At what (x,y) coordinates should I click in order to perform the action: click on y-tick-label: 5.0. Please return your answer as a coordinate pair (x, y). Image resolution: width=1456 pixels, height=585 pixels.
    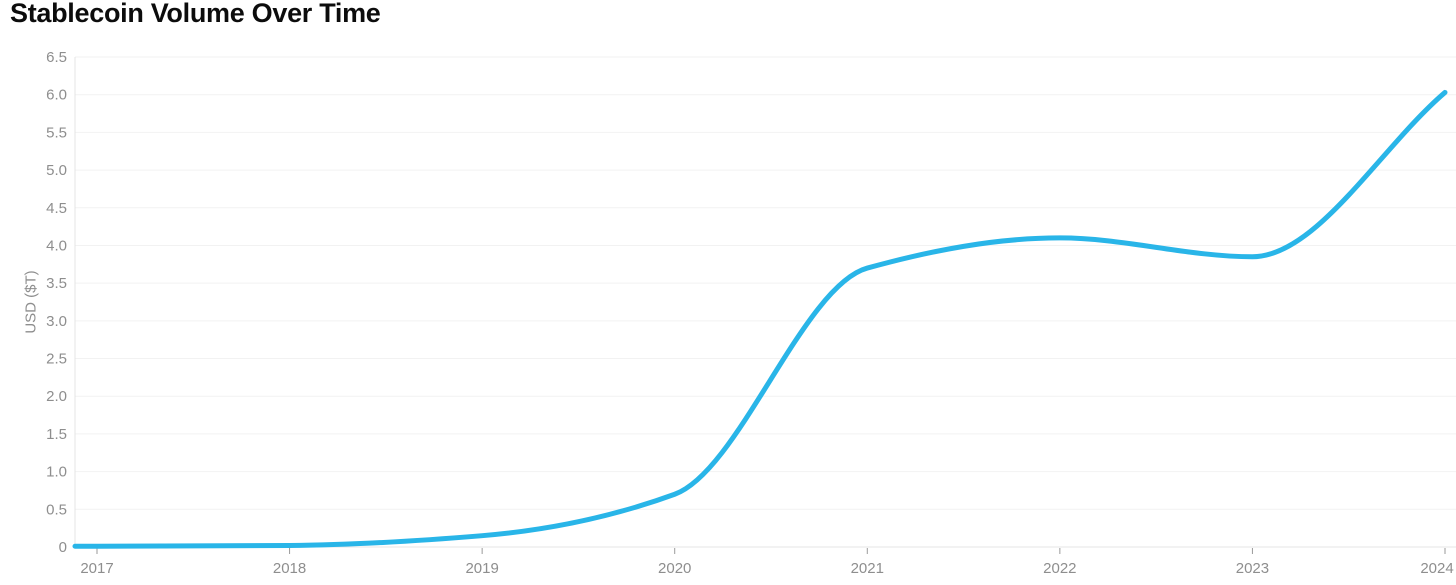
    Looking at the image, I should click on (56, 170).